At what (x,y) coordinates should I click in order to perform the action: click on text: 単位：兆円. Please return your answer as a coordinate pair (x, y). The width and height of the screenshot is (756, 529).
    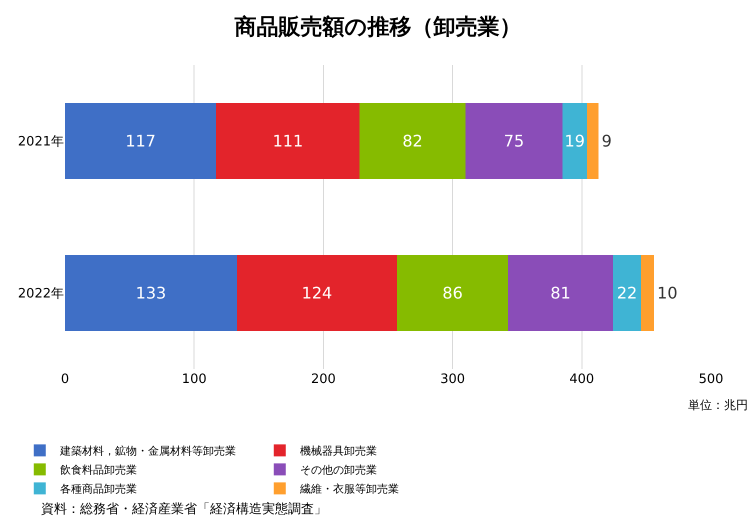
    Looking at the image, I should click on (718, 405).